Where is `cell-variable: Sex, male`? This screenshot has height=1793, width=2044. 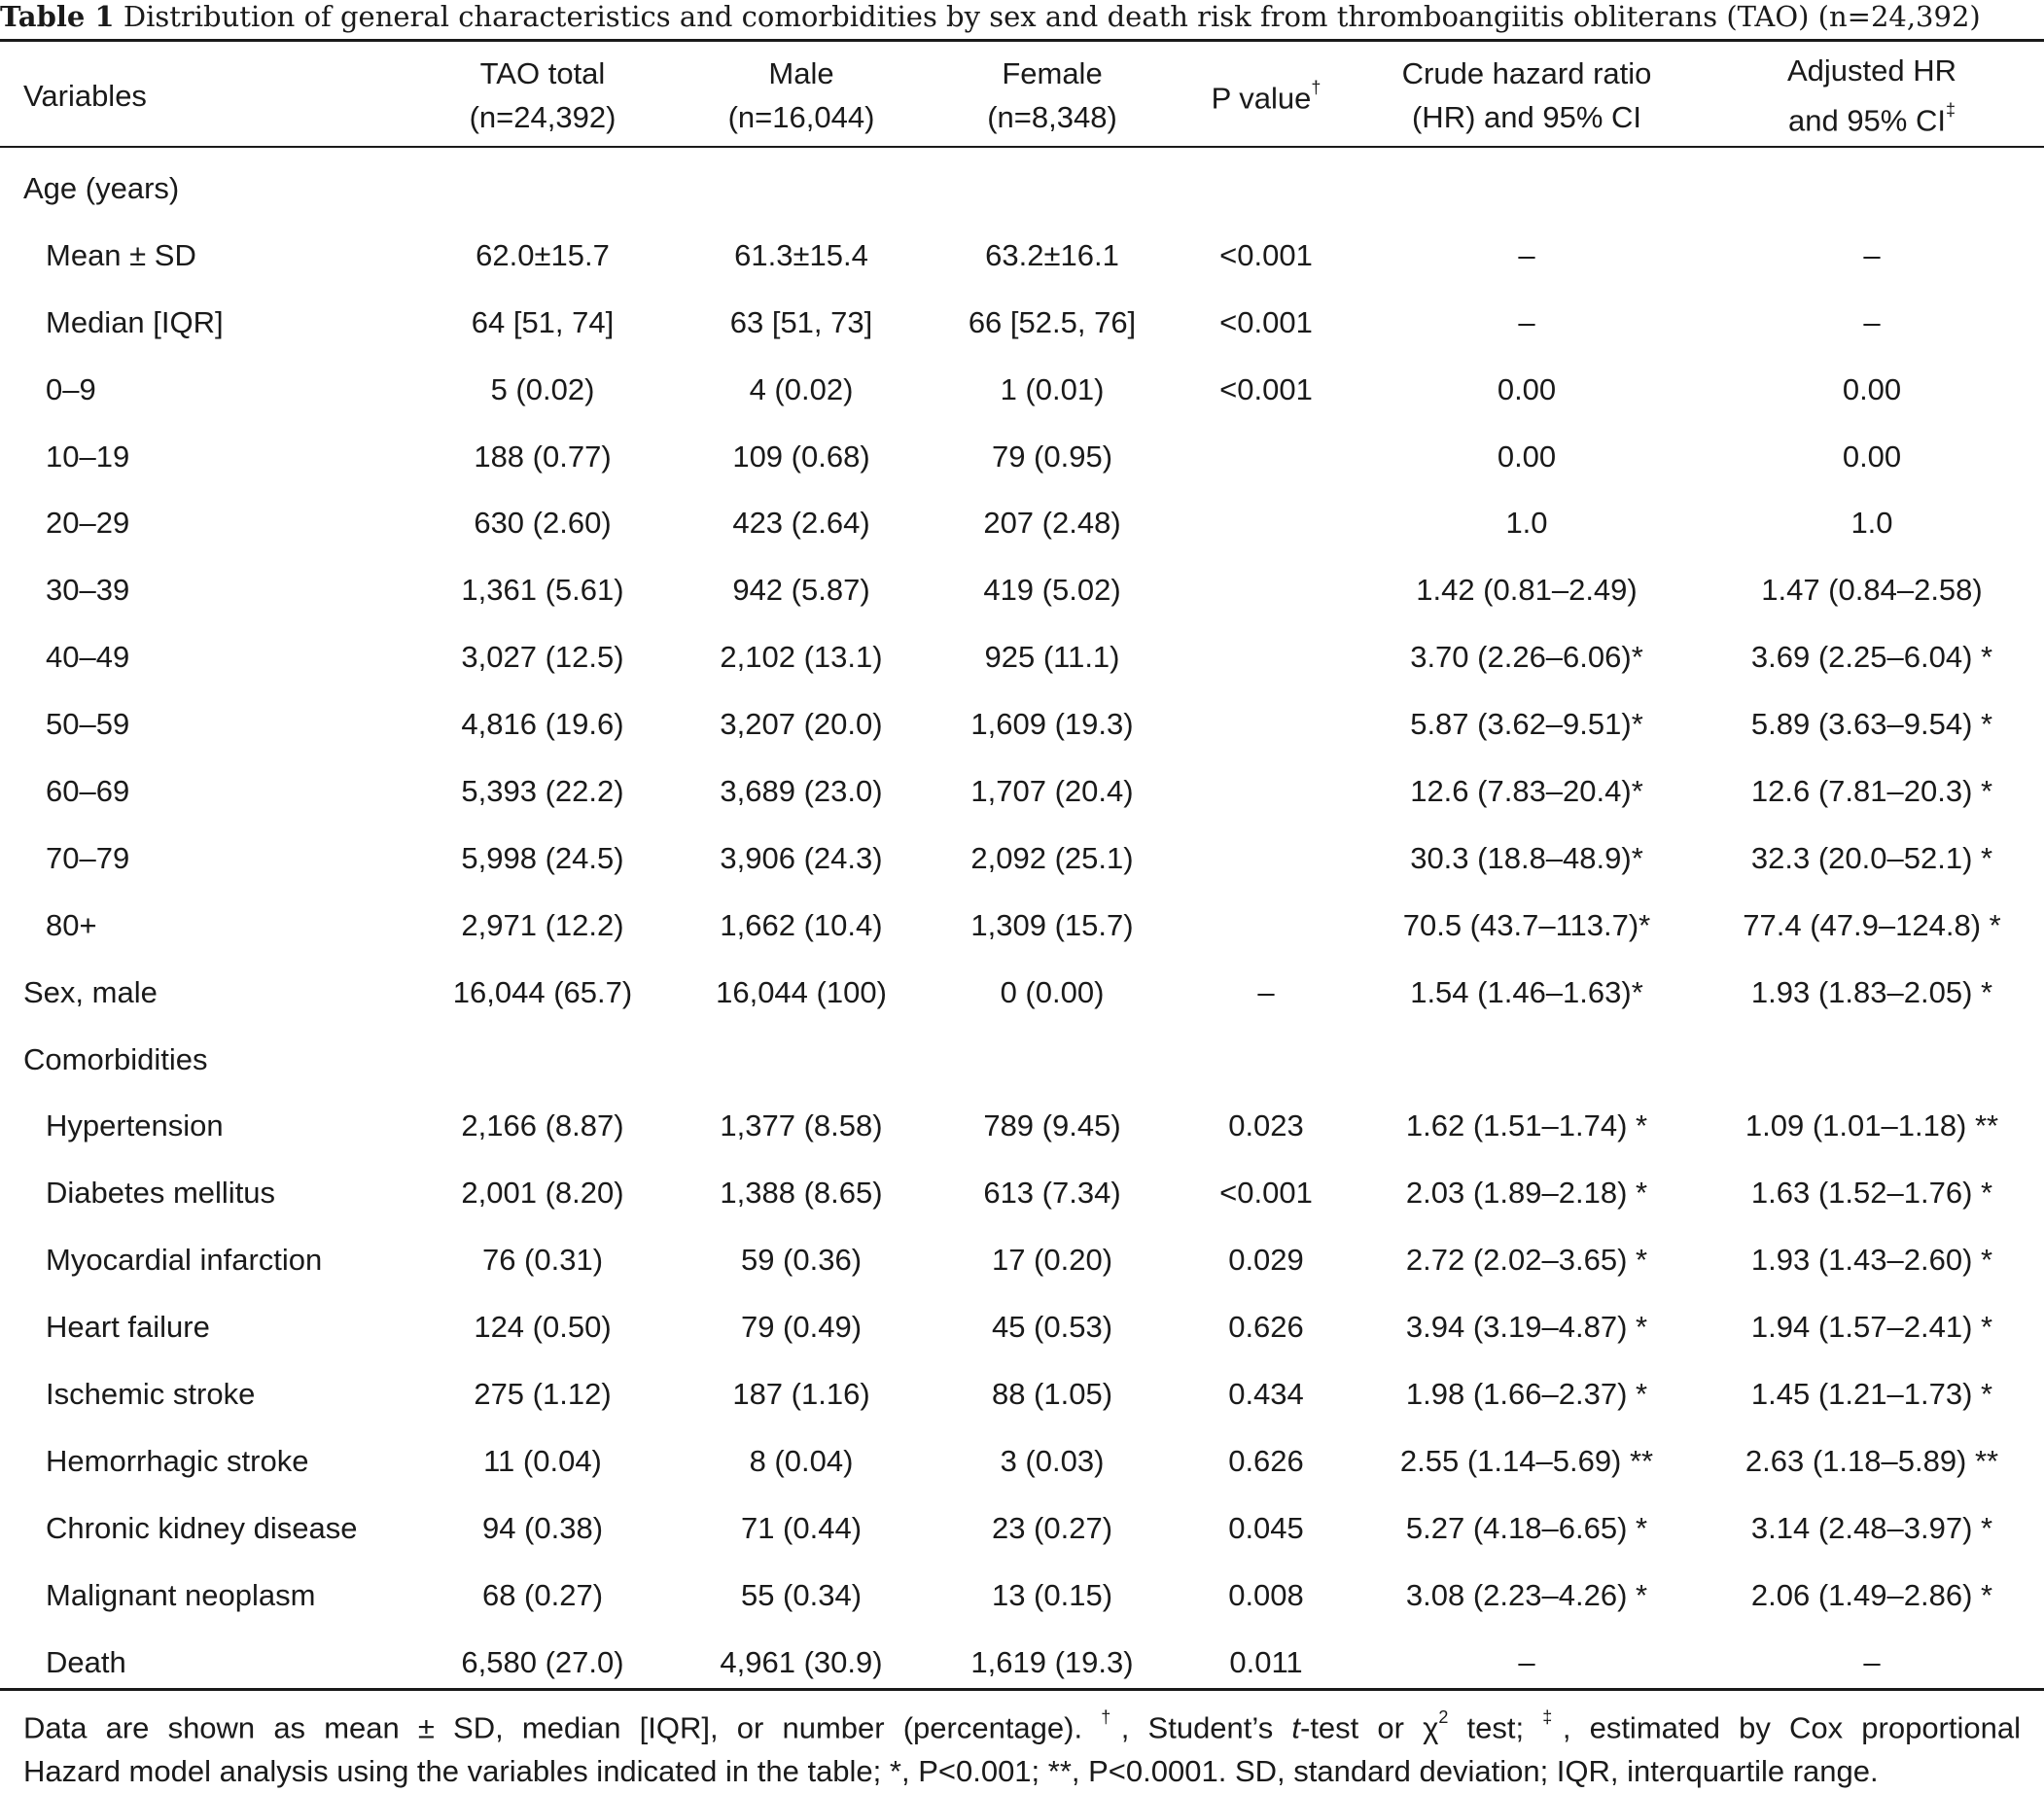 cell-variable: Sex, male is located at coordinates (91, 992).